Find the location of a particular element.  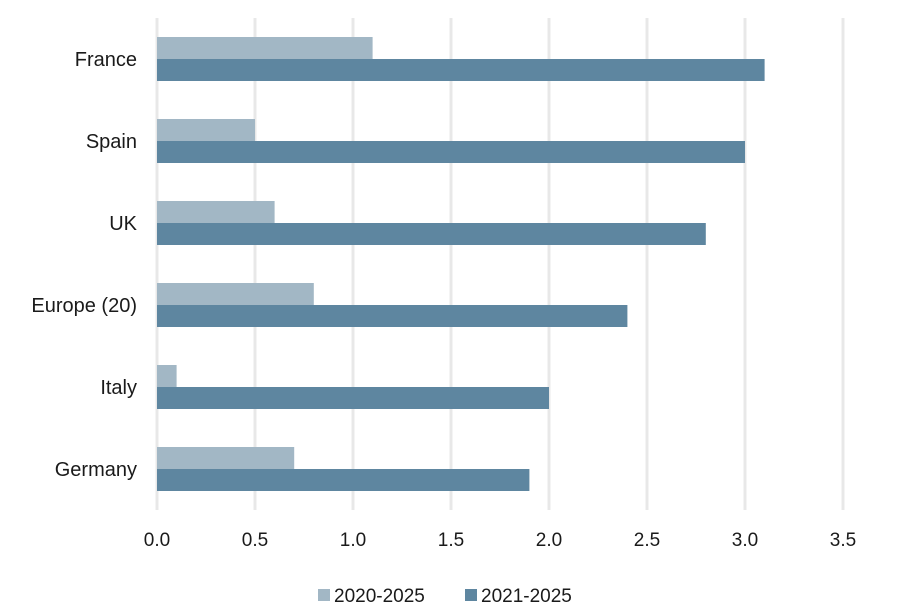

x-tick-label: 1.0 is located at coordinates (353, 540).